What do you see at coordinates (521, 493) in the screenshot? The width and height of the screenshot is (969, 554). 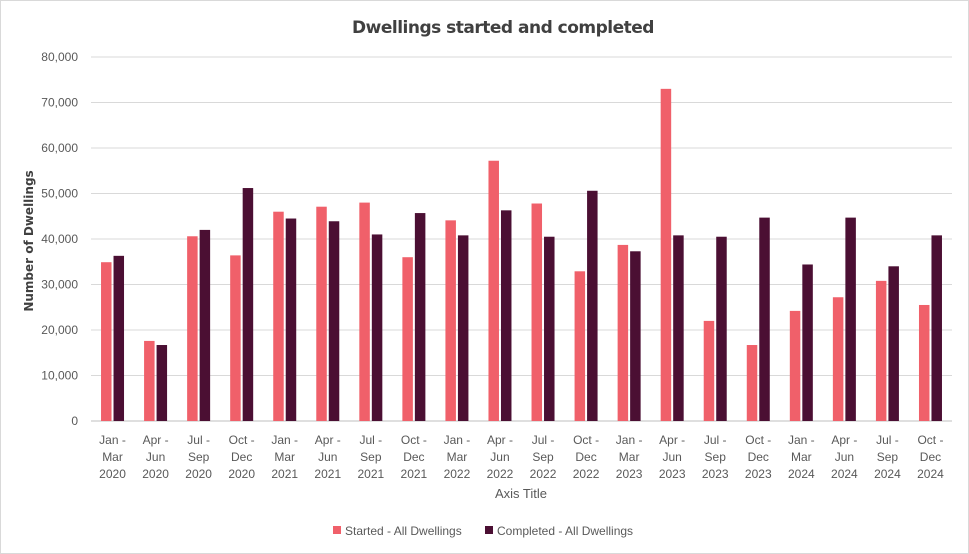 I see `x-axis-title: Axis Title` at bounding box center [521, 493].